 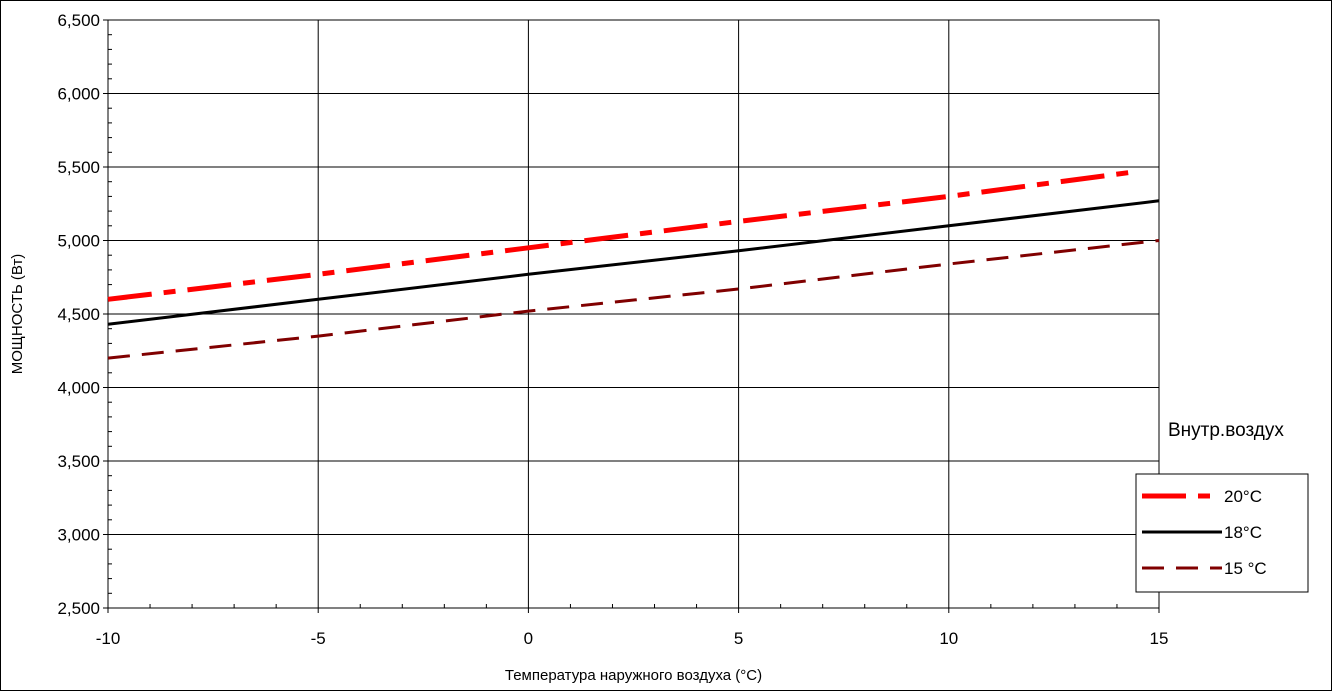 What do you see at coordinates (738, 638) in the screenshot?
I see `x-tick-label: 5` at bounding box center [738, 638].